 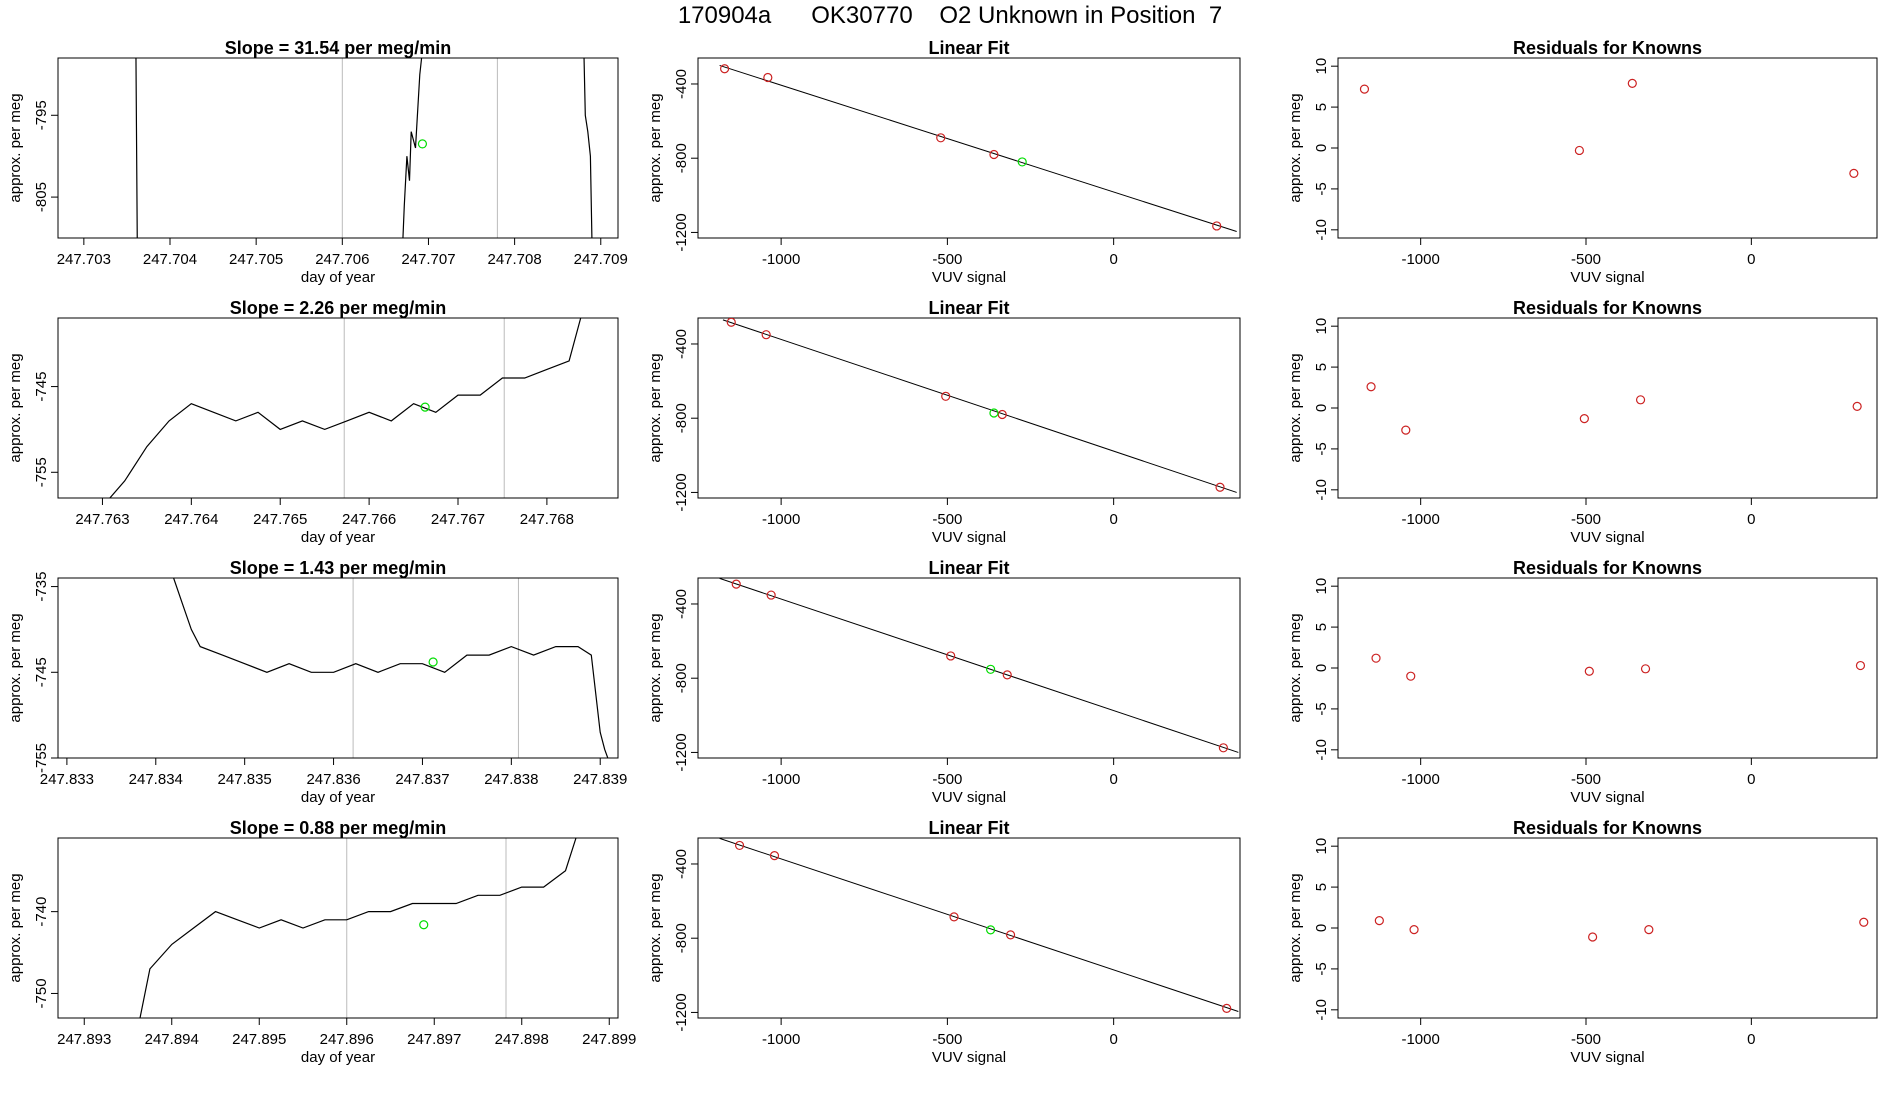 I want to click on x-tick-label: 247.839, so click(x=600, y=779).